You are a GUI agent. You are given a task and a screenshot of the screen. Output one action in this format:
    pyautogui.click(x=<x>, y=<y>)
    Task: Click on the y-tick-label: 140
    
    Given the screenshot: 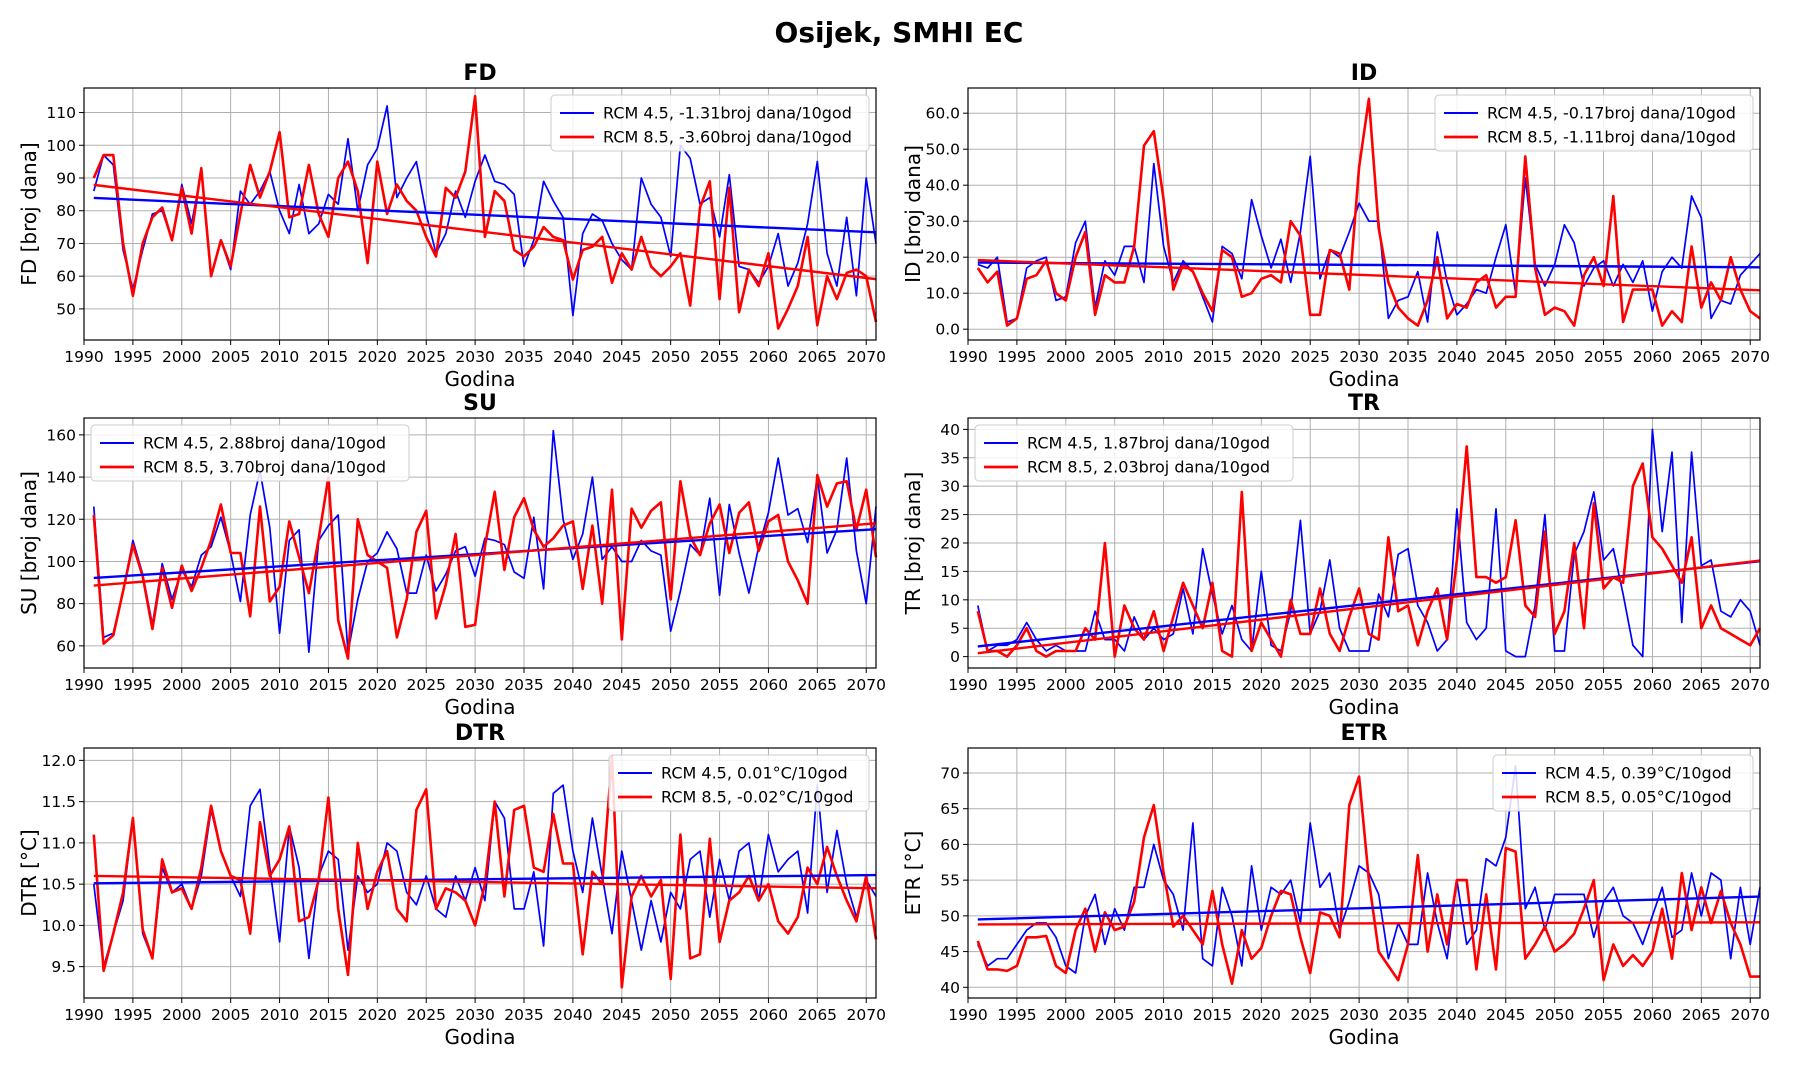 What is the action you would take?
    pyautogui.click(x=61, y=478)
    